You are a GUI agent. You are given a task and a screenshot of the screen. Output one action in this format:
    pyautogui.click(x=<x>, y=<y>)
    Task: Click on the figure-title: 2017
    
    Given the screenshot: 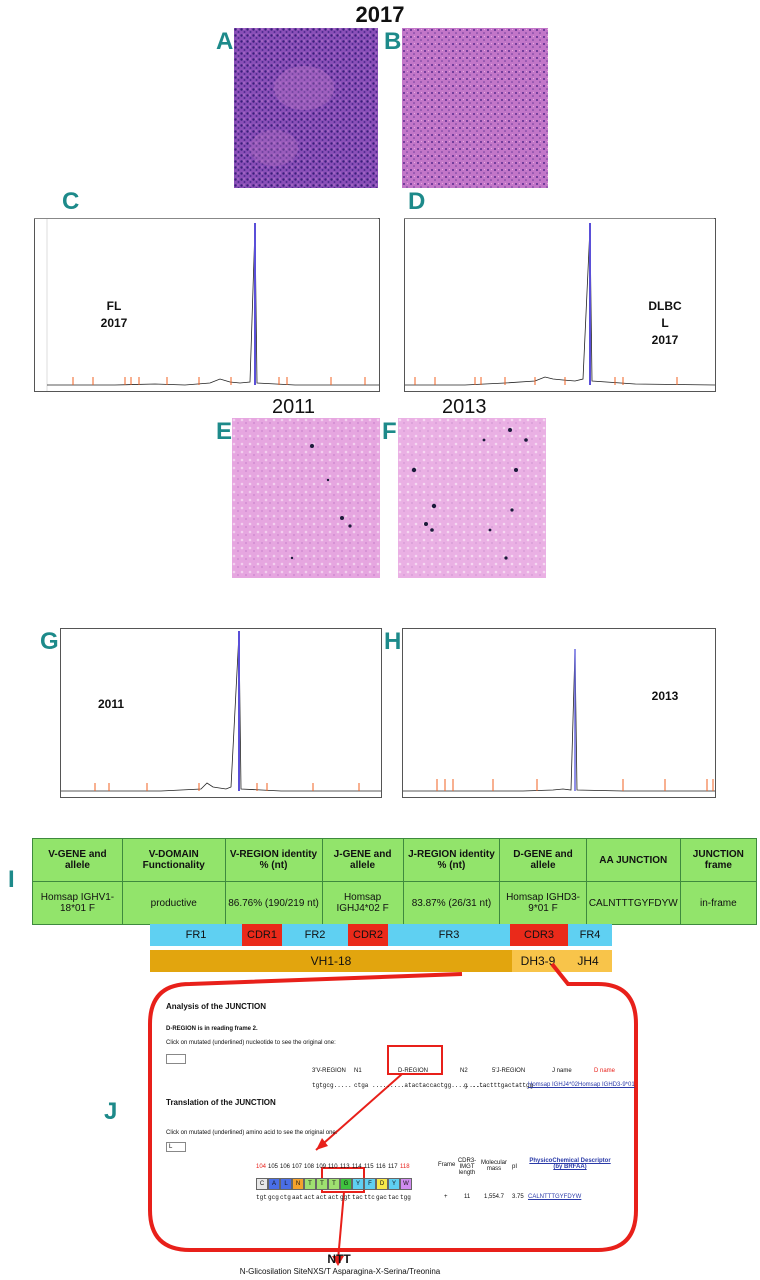 What is the action you would take?
    pyautogui.click(x=380, y=14)
    